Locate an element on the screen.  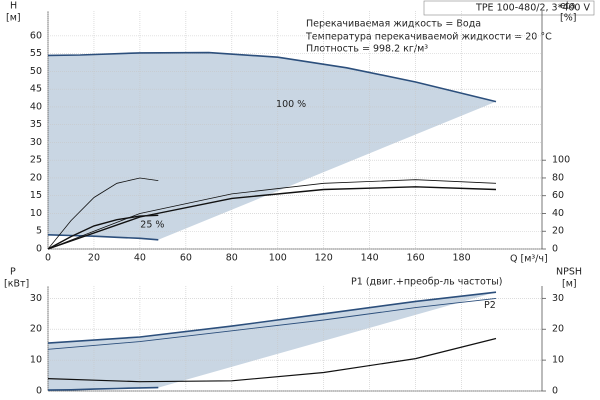
x-tick-label: 140 is located at coordinates (370, 258).